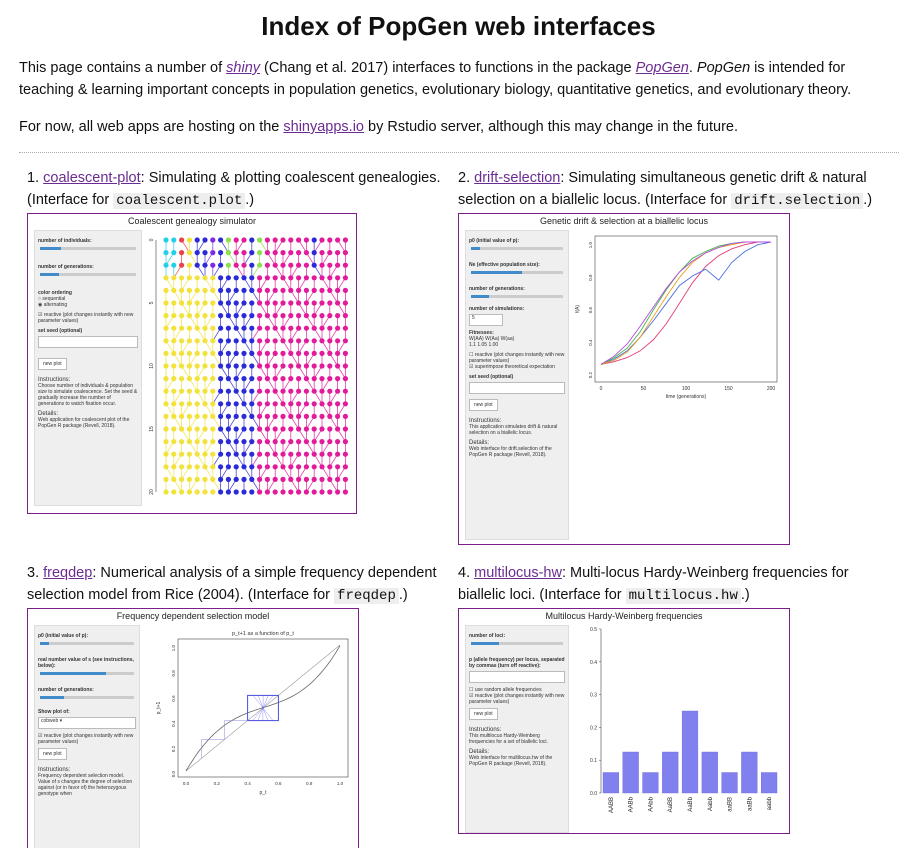 The image size is (917, 848). What do you see at coordinates (517, 289) in the screenshot?
I see `label: number of generations:` at bounding box center [517, 289].